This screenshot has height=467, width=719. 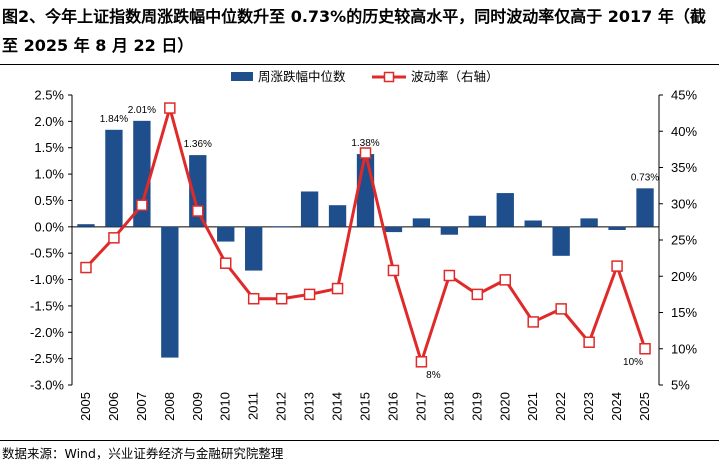 I want to click on x-tick-label: 2012, so click(x=281, y=406).